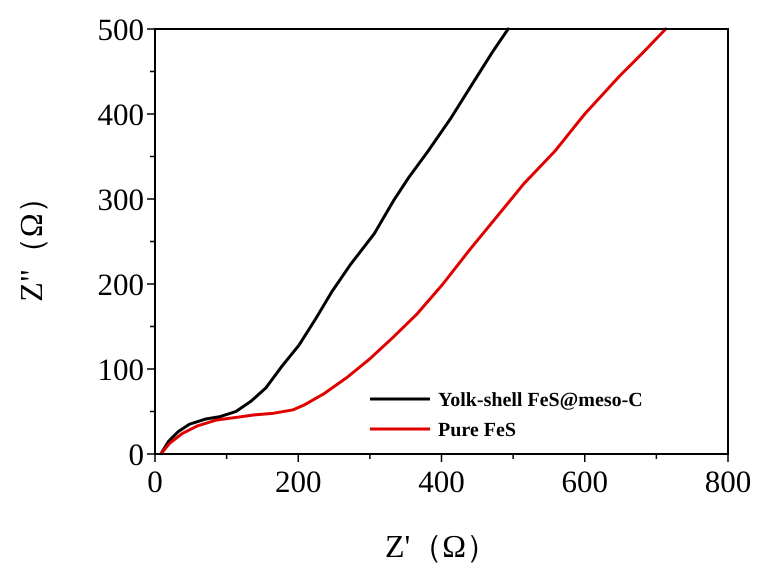  I want to click on legend-label: Pure FeS, so click(477, 430).